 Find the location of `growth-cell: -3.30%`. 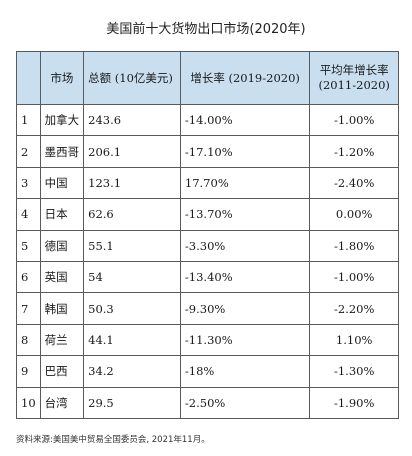

growth-cell: -3.30% is located at coordinates (245, 245).